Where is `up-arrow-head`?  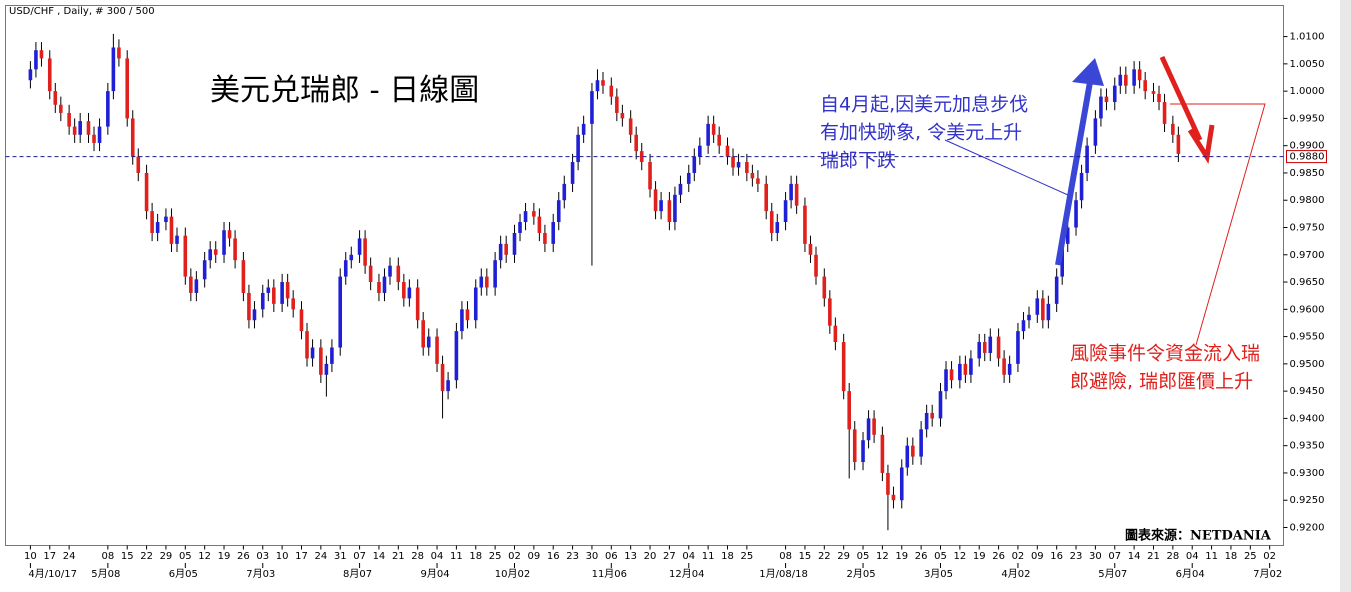
up-arrow-head is located at coordinates (1088, 72).